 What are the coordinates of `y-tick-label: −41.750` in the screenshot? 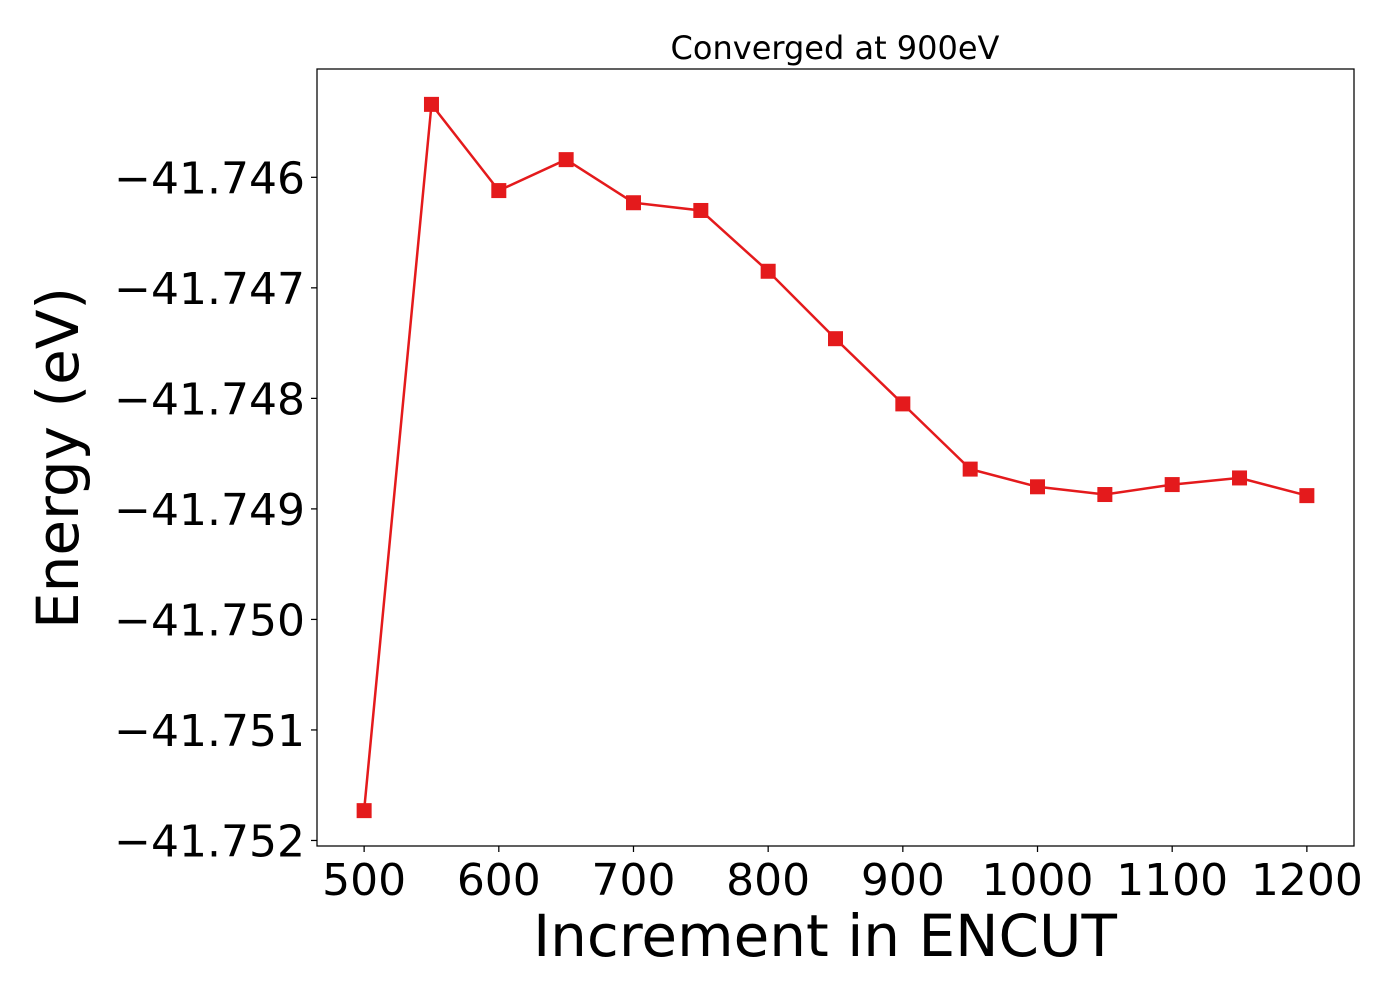 It's located at (209, 620).